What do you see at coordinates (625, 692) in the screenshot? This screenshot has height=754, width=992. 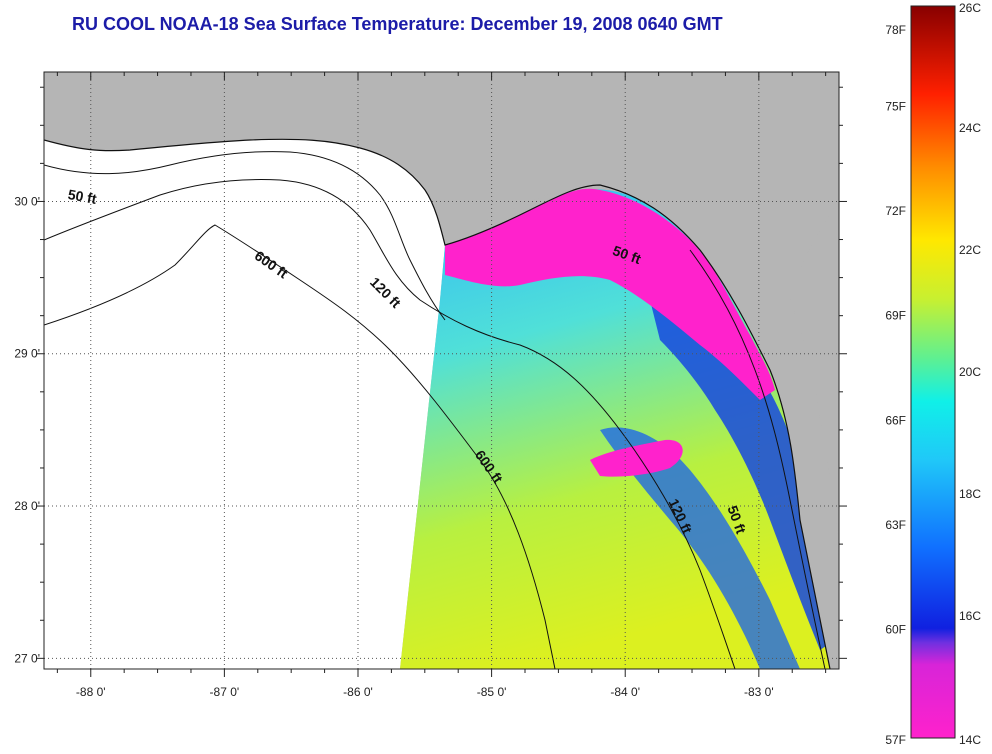 I see `lon-label: -84 0'` at bounding box center [625, 692].